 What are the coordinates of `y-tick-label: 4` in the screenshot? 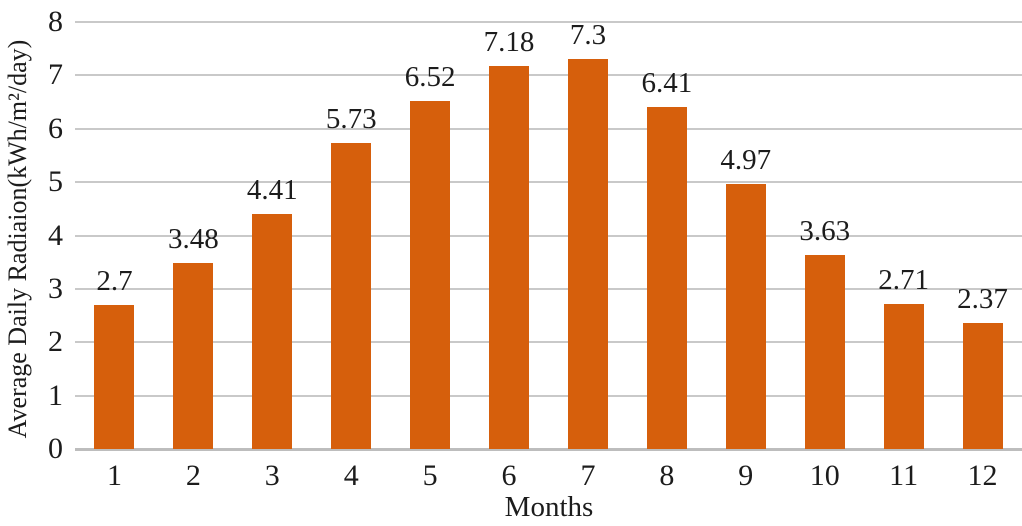 It's located at (55, 235).